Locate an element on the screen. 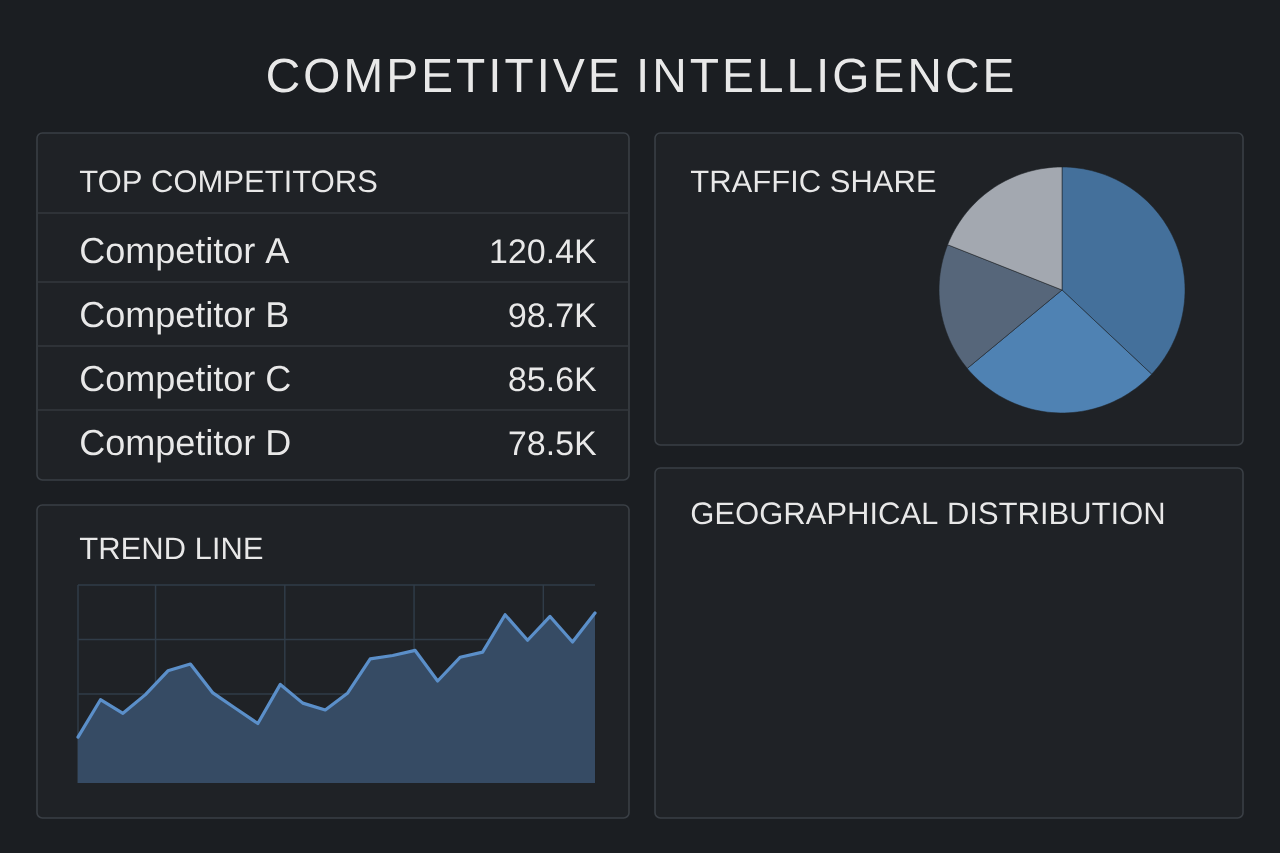 This screenshot has height=853, width=1280. text: 120.4K is located at coordinates (544, 251).